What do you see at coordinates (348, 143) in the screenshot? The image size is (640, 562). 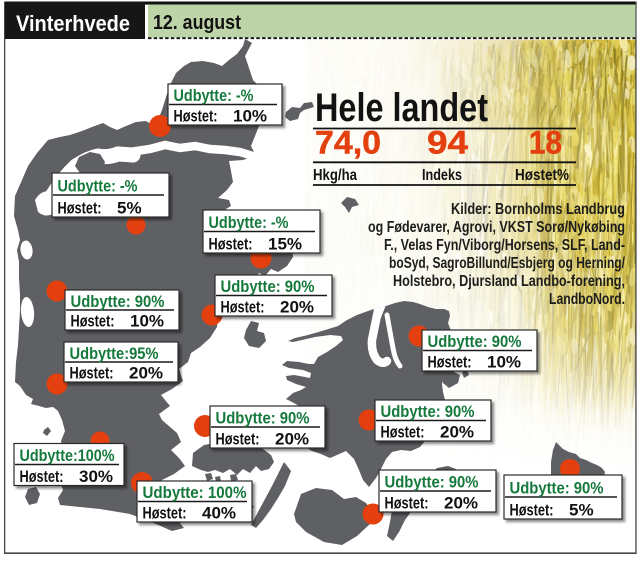 I see `svg-text: 74,0` at bounding box center [348, 143].